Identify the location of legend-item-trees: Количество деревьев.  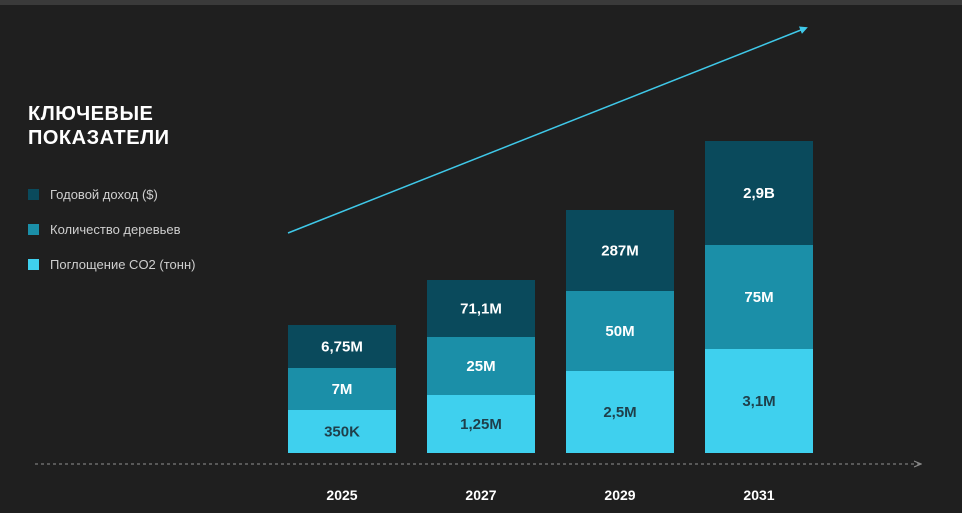
(111, 229).